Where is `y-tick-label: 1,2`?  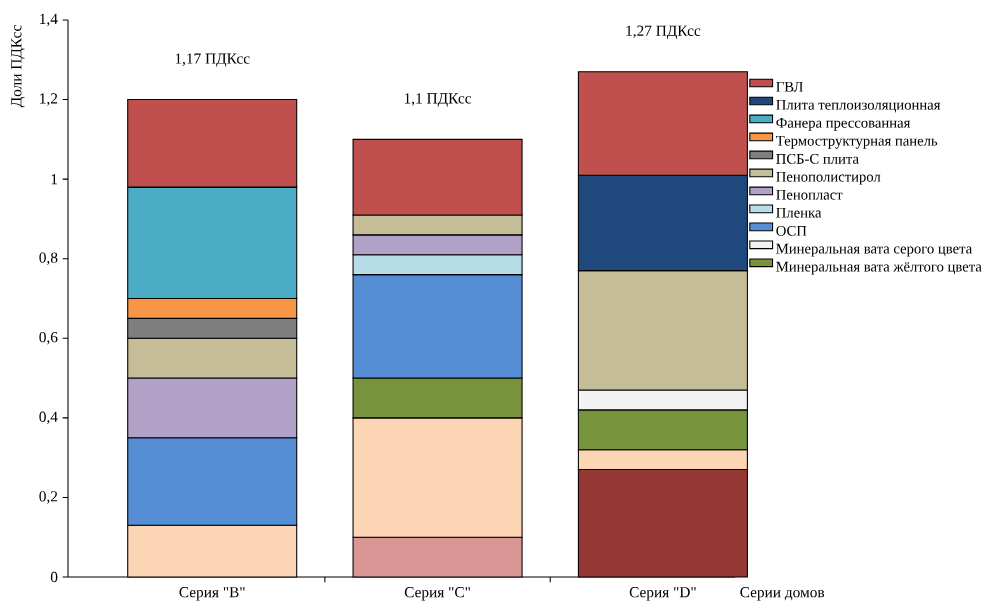 y-tick-label: 1,2 is located at coordinates (49, 99).